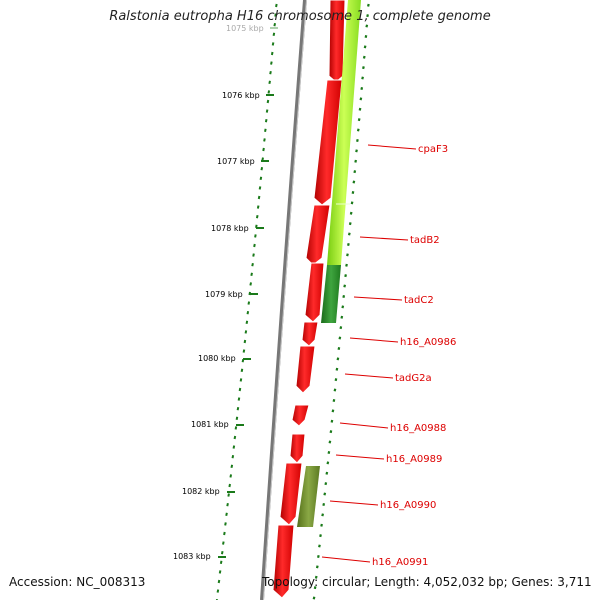  Describe the element at coordinates (192, 556) in the screenshot. I see `tick-label: 1083 kbp` at that location.